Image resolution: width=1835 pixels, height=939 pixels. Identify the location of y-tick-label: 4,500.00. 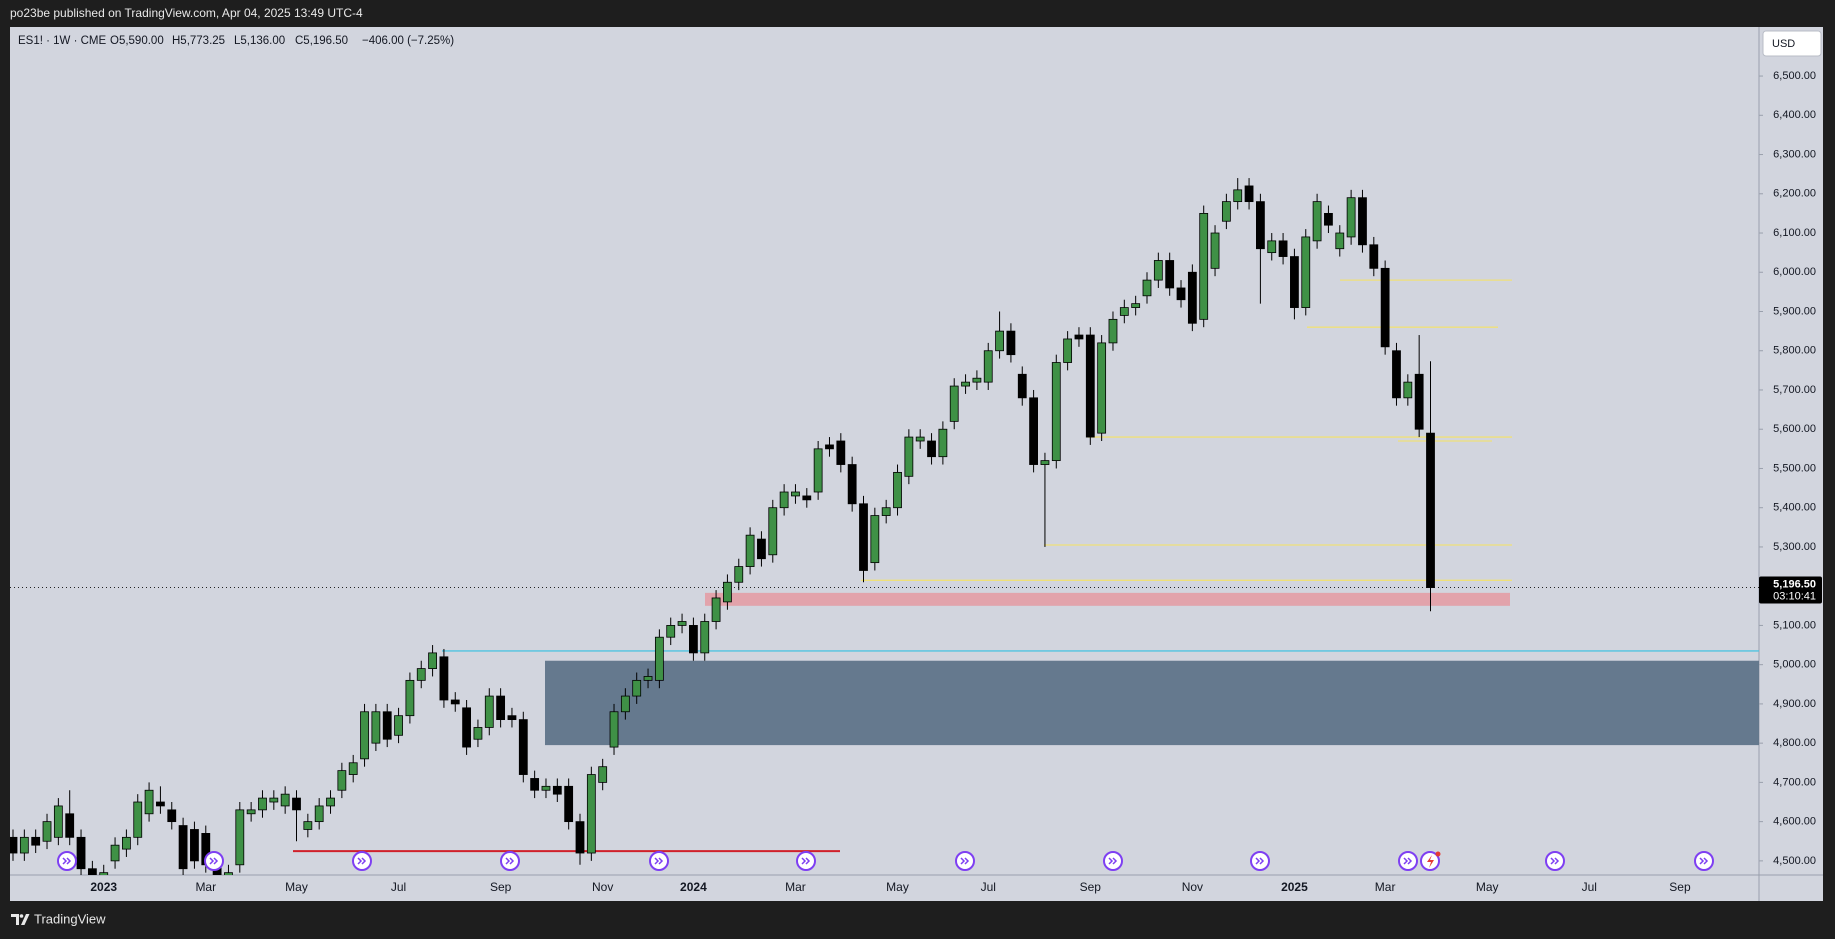
(1794, 861).